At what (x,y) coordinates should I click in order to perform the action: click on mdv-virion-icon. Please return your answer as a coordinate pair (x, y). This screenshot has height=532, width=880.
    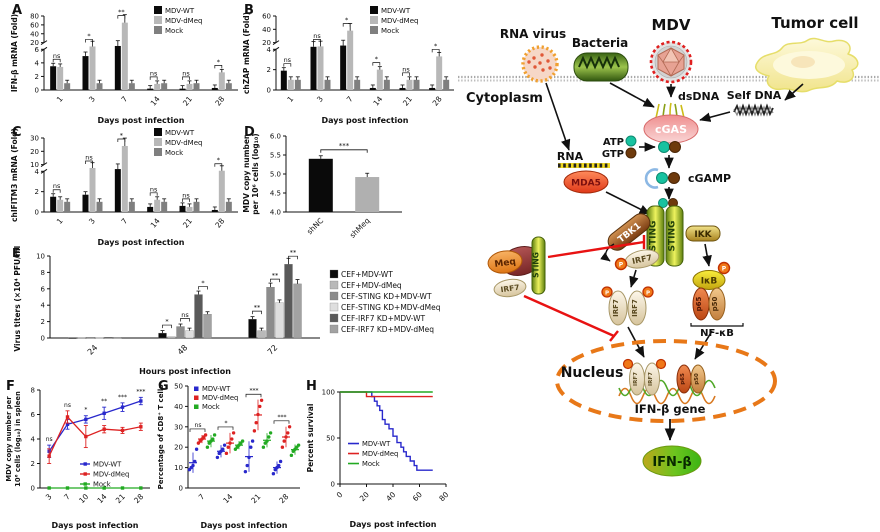
    Looking at the image, I should click on (671, 62).